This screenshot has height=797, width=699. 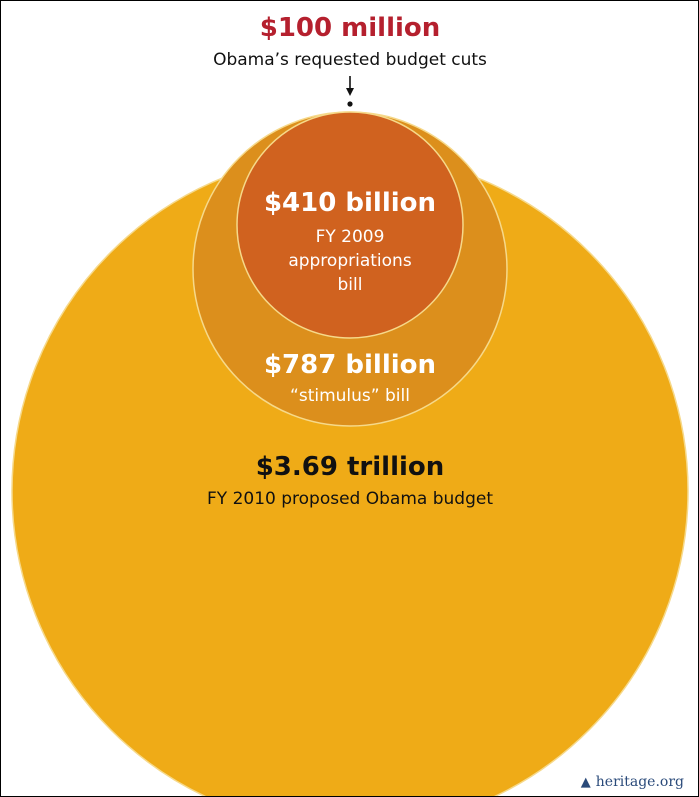 I want to click on label-fy2009-line2: appropriations, so click(x=350, y=261).